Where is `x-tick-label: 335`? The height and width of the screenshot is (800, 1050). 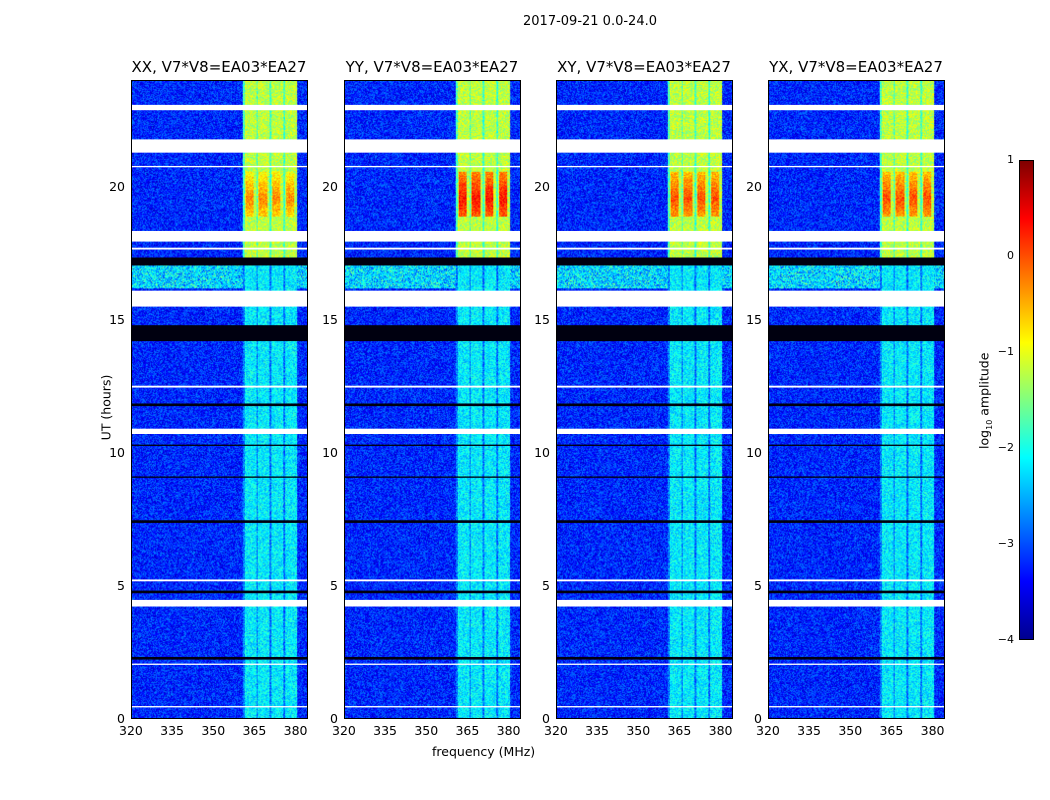 x-tick-label: 335 is located at coordinates (597, 730).